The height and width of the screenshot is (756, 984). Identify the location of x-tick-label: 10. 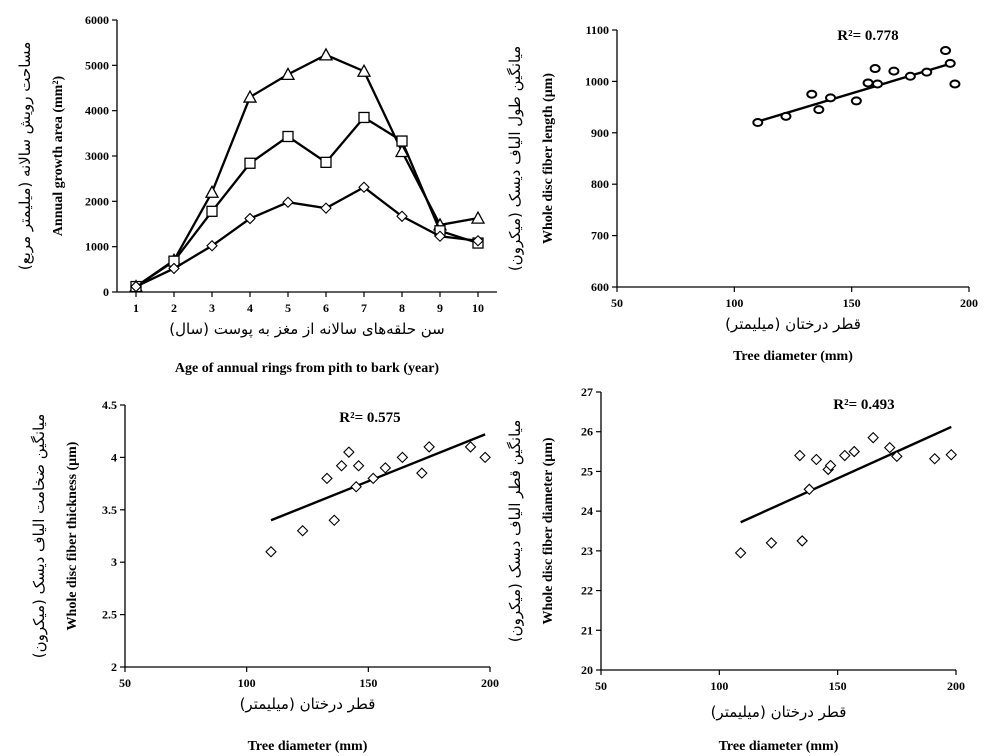
(478, 308).